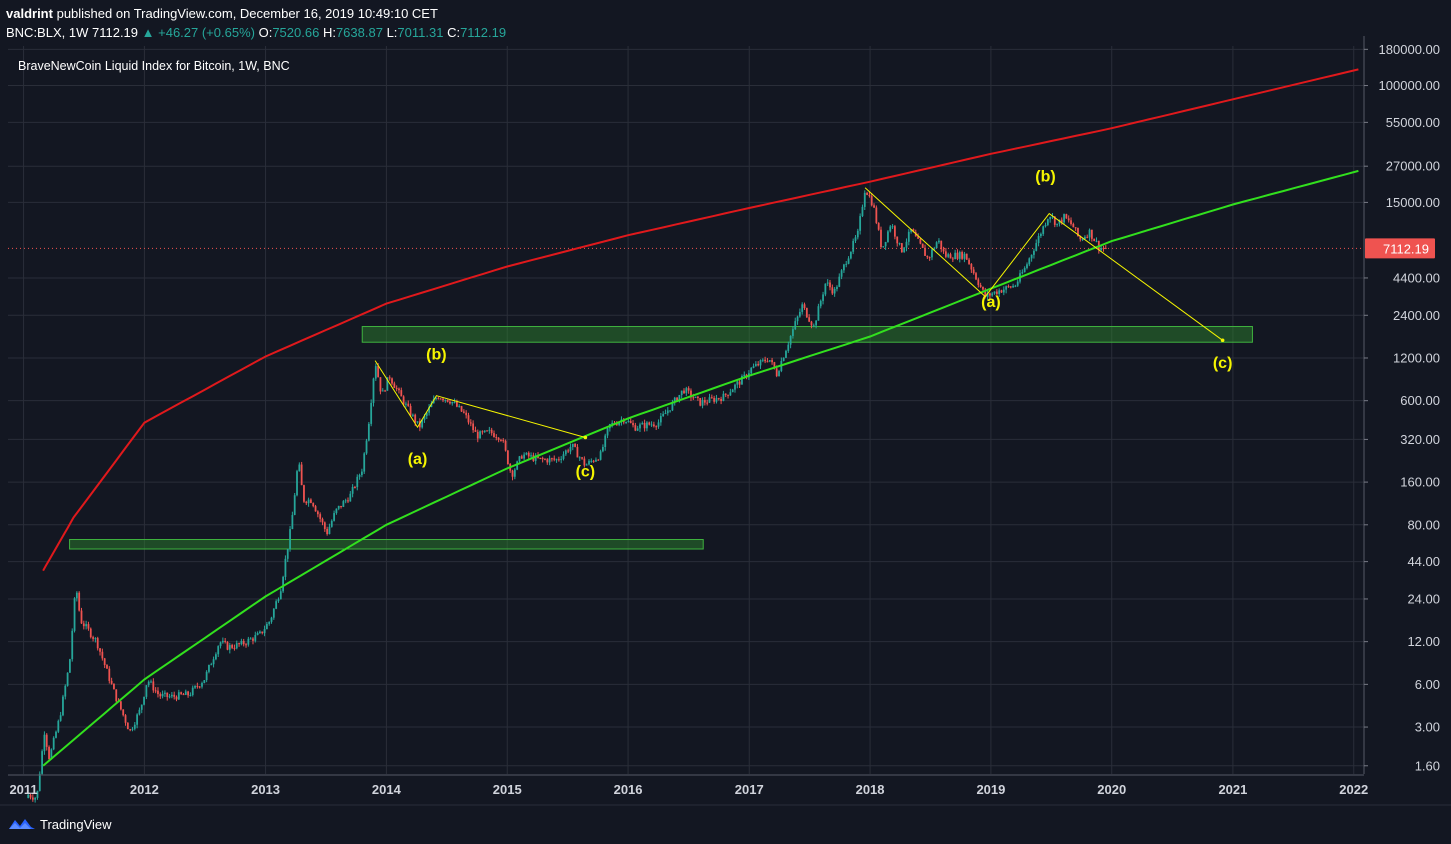 The image size is (1451, 844). I want to click on price-tick-label: 180000.00, so click(1409, 49).